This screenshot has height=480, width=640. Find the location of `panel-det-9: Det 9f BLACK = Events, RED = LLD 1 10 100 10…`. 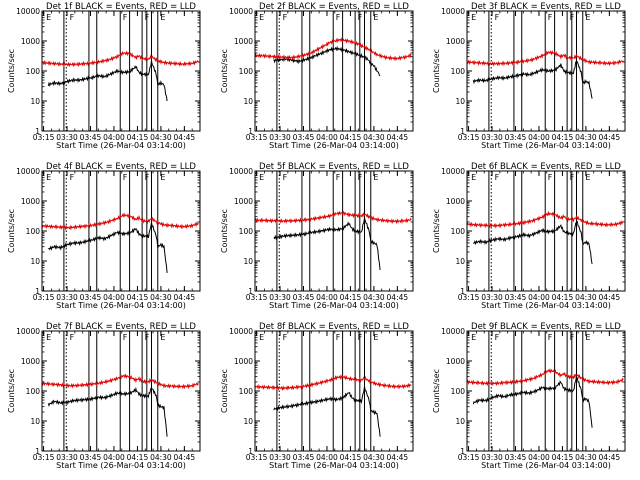

panel-det-9: Det 9f BLACK = Events, RED = LLD 1 10 100 10… is located at coordinates (529, 396).